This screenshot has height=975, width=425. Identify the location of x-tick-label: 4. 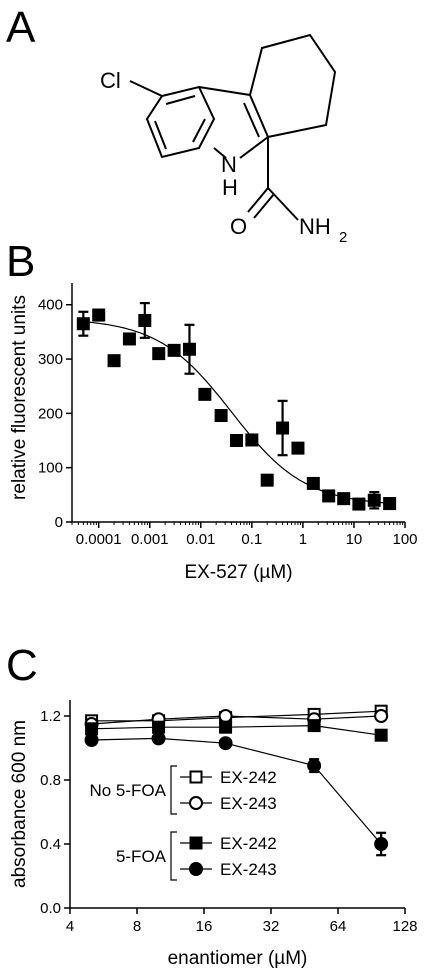
(70, 926).